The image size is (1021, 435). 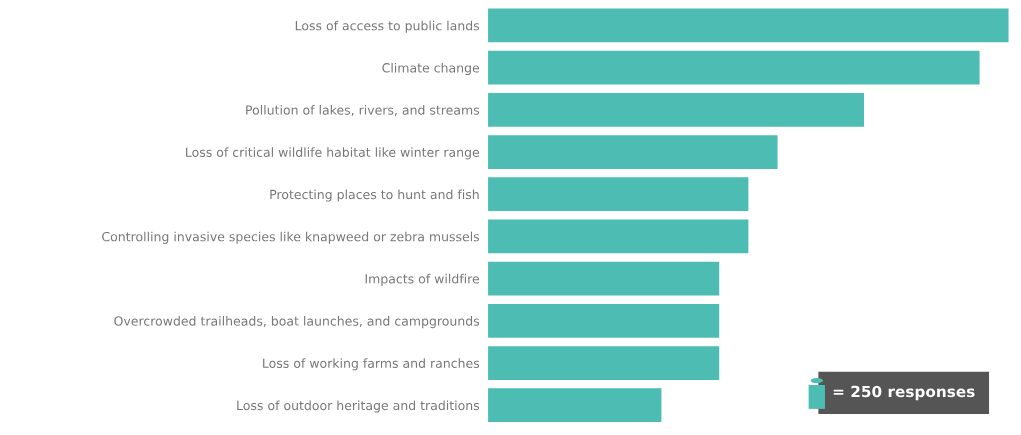 What do you see at coordinates (333, 153) in the screenshot?
I see `y-tick-label: Loss of critical wildlife habitat like winter range` at bounding box center [333, 153].